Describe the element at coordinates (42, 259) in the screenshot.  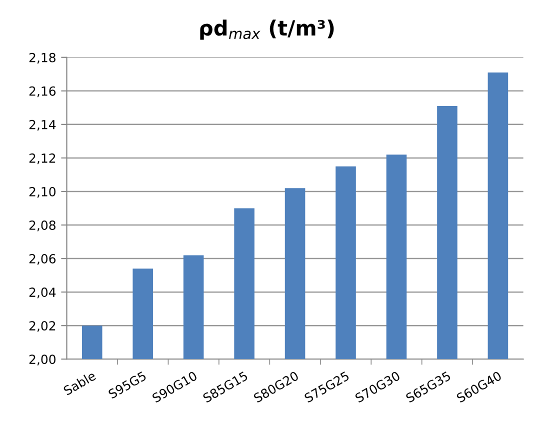
I see `y-tick-label: 2,06` at that location.